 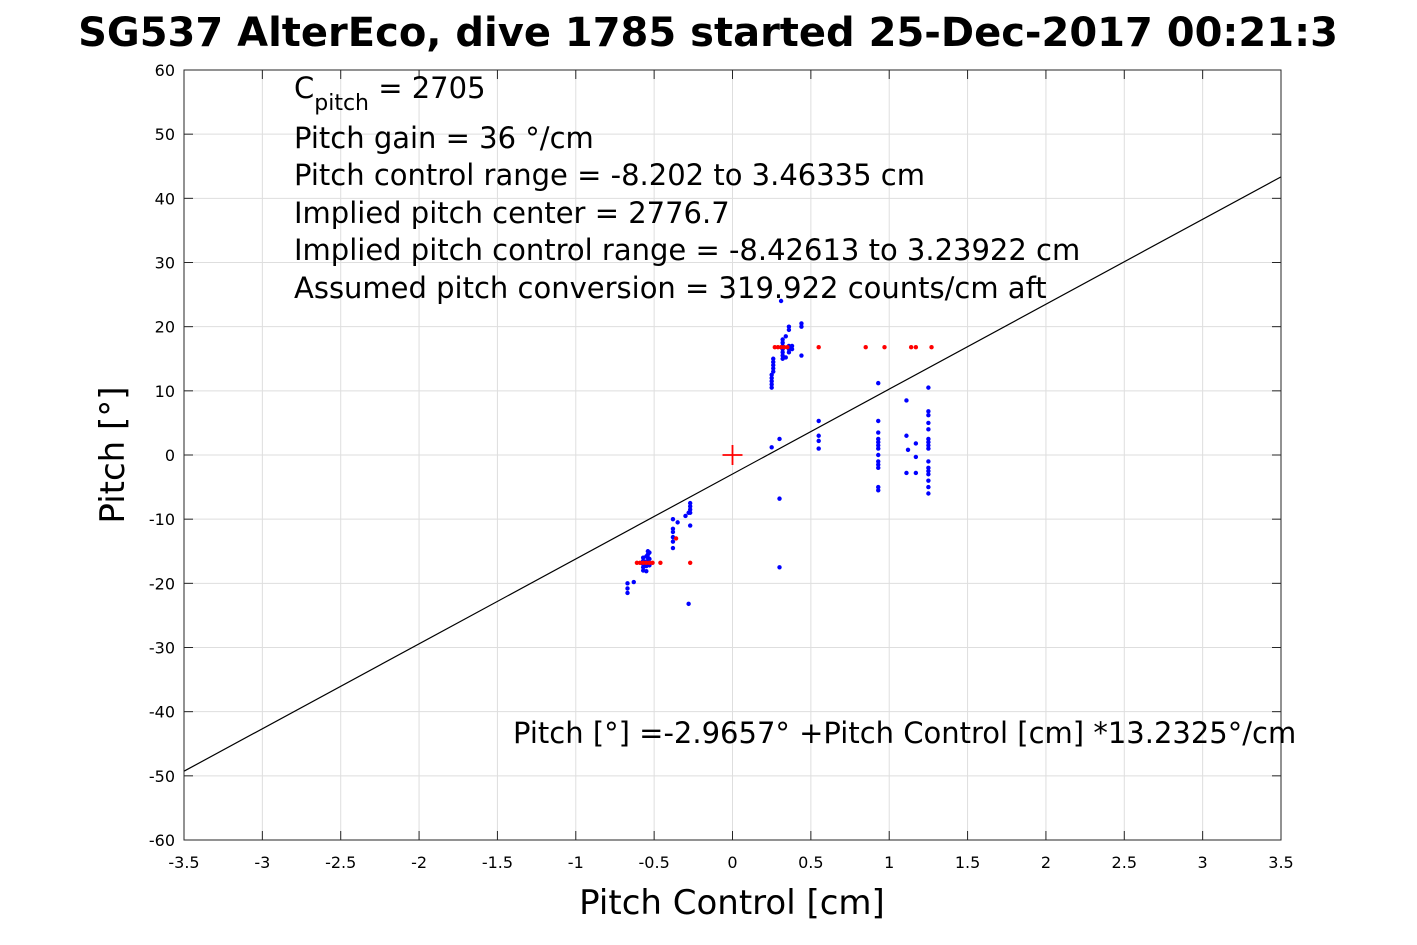 I want to click on y-tick-label: -60, so click(x=162, y=840).